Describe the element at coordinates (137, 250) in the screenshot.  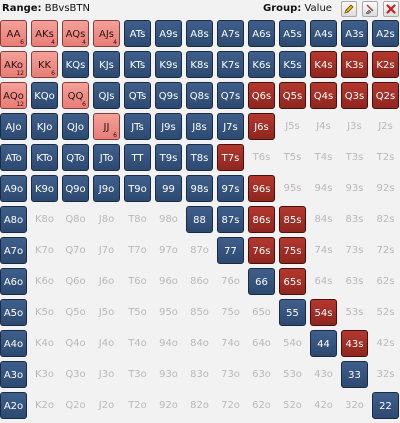
I see `hand-cell-t7o: T7o` at that location.